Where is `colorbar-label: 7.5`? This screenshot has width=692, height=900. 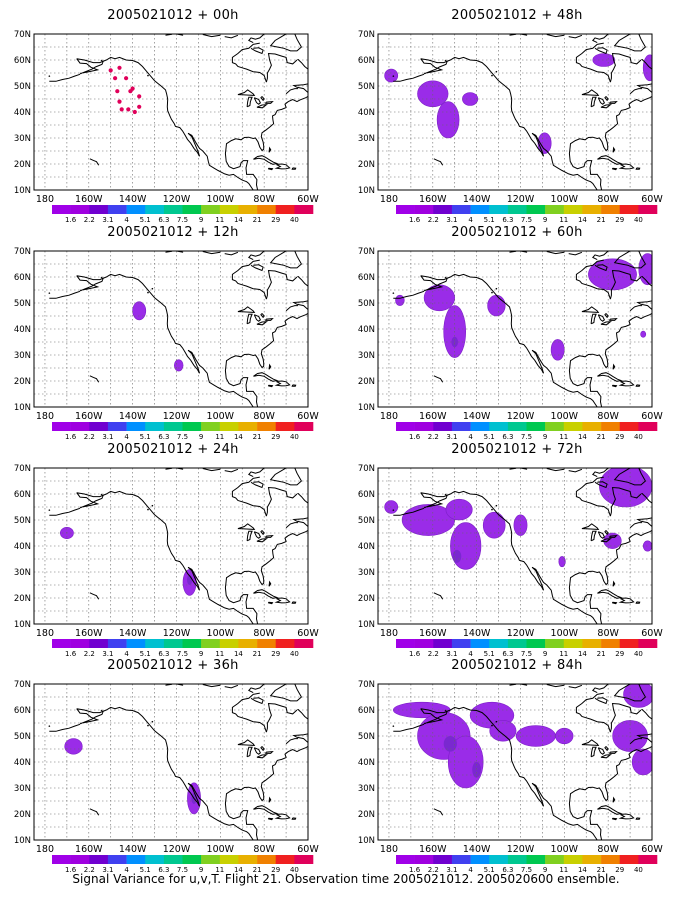 colorbar-label: 7.5 is located at coordinates (526, 220).